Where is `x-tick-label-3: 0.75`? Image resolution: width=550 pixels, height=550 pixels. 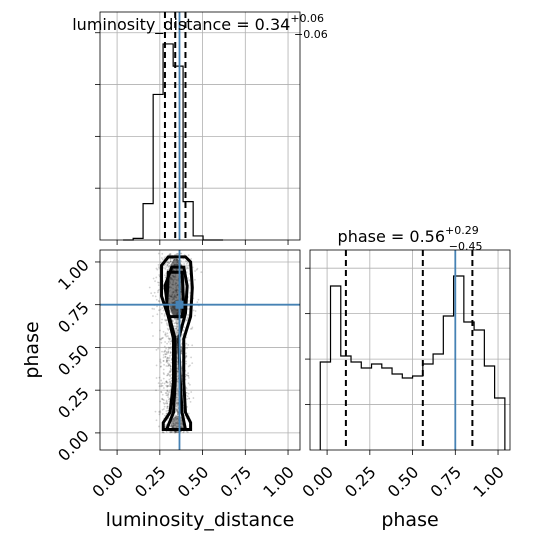
x-tick-label-3: 0.75 is located at coordinates (446, 481).